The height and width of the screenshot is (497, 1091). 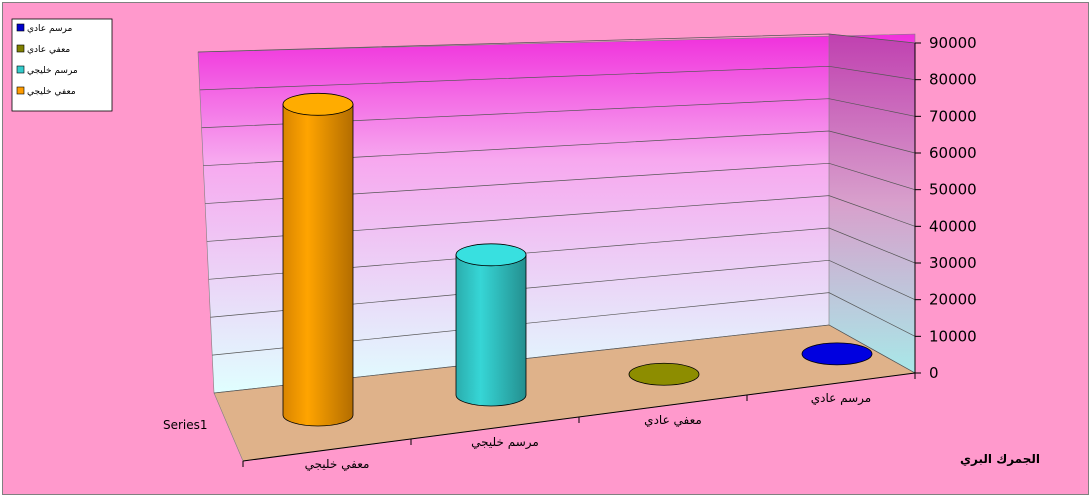 I want to click on x-tick-label: معفي عادي, so click(x=673, y=420).